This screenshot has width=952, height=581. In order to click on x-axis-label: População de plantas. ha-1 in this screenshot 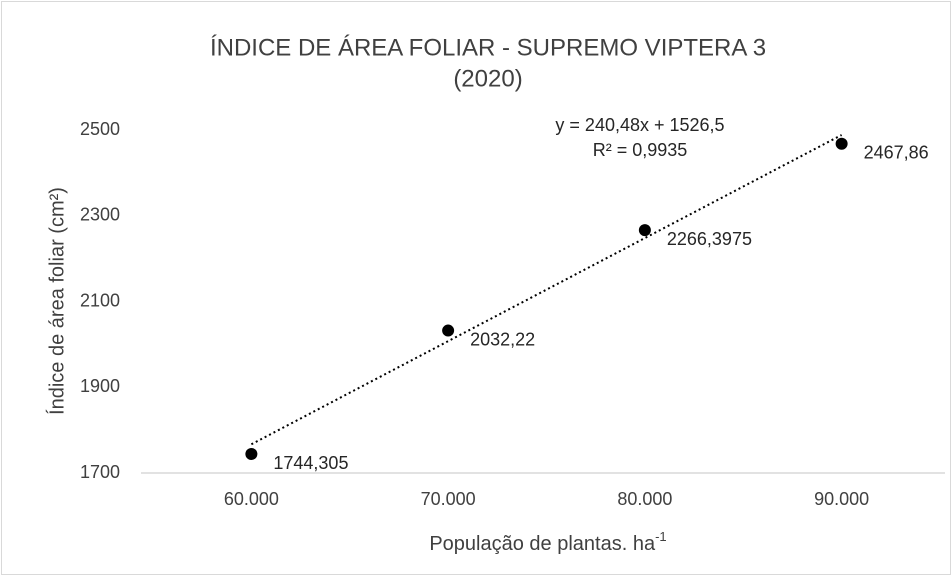, I will do `click(547, 542)`.